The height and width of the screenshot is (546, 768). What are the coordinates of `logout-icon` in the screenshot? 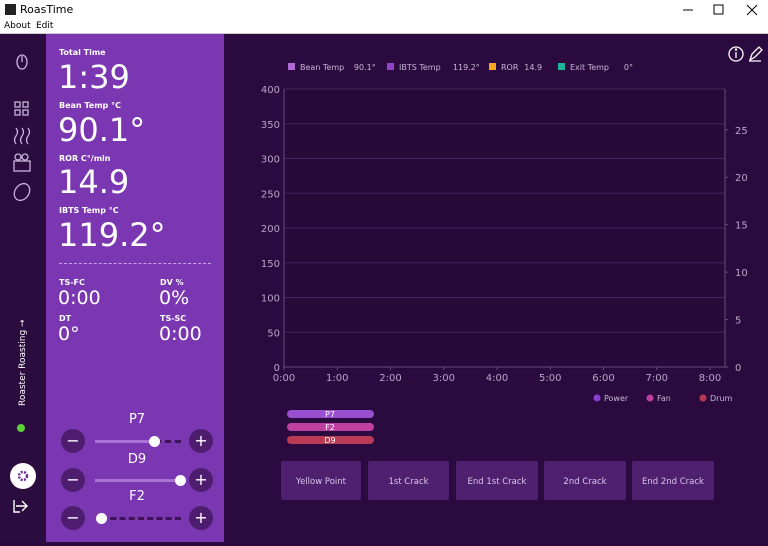 It's located at (20, 506).